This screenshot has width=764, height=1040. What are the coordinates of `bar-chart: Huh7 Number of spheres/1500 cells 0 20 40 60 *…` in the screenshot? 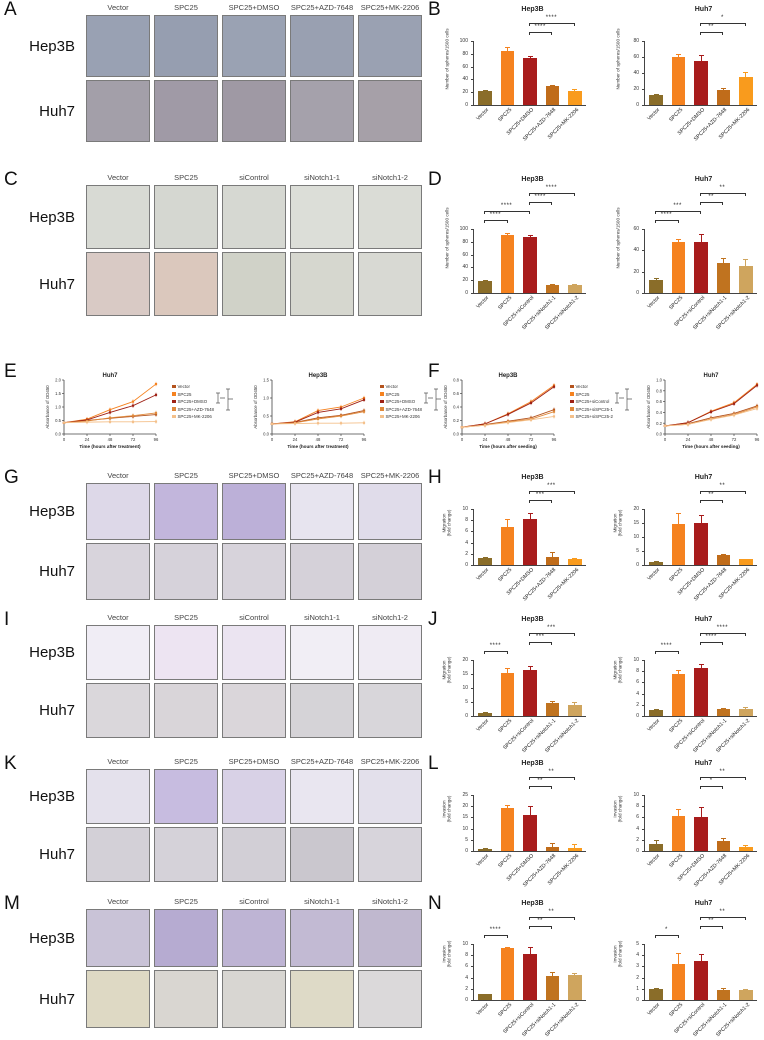 It's located at (687, 254).